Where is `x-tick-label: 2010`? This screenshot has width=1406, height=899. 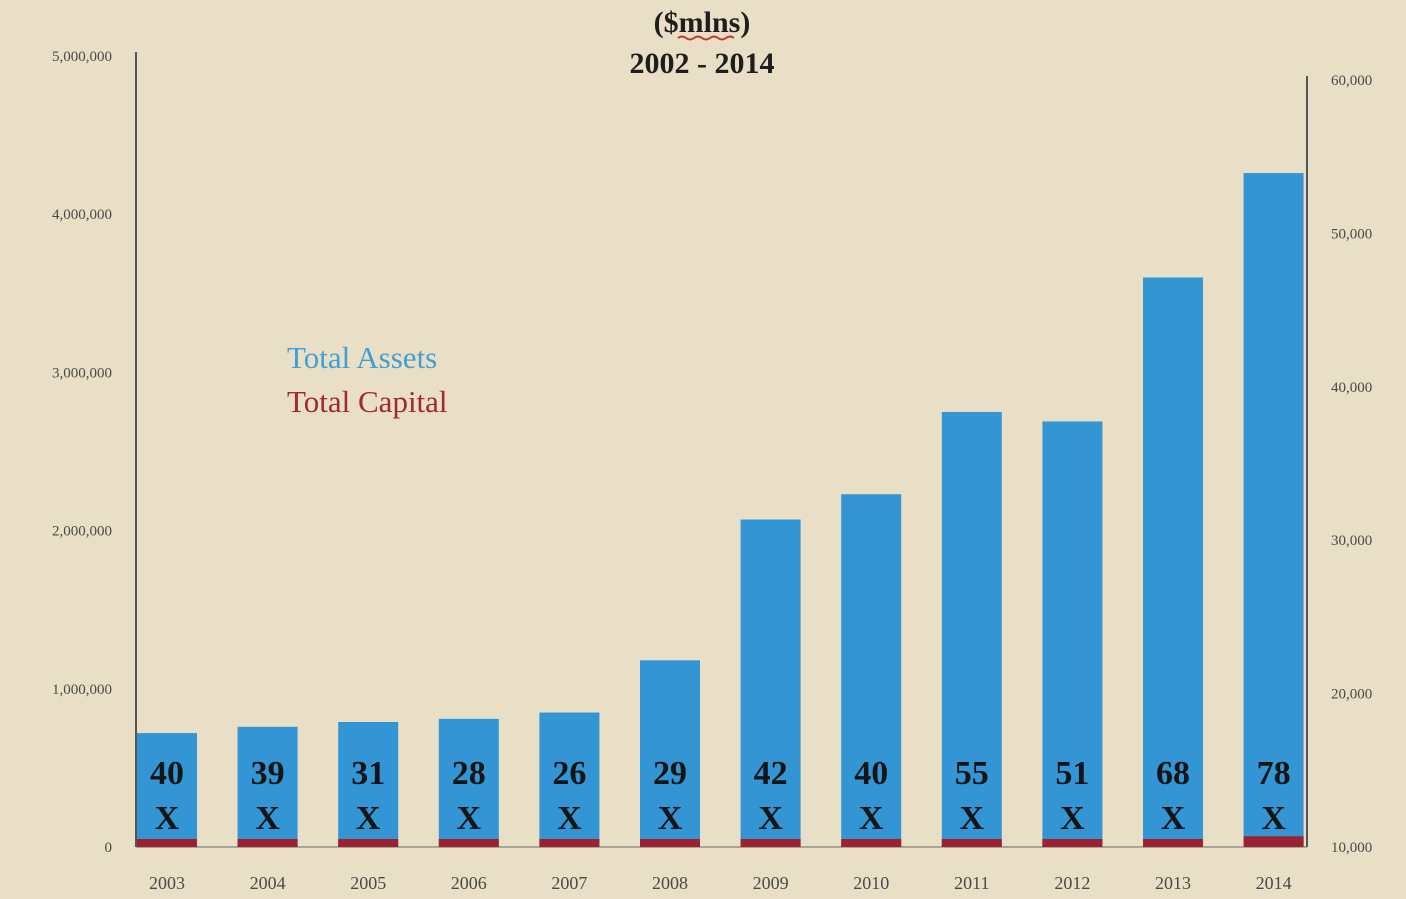 x-tick-label: 2010 is located at coordinates (871, 883).